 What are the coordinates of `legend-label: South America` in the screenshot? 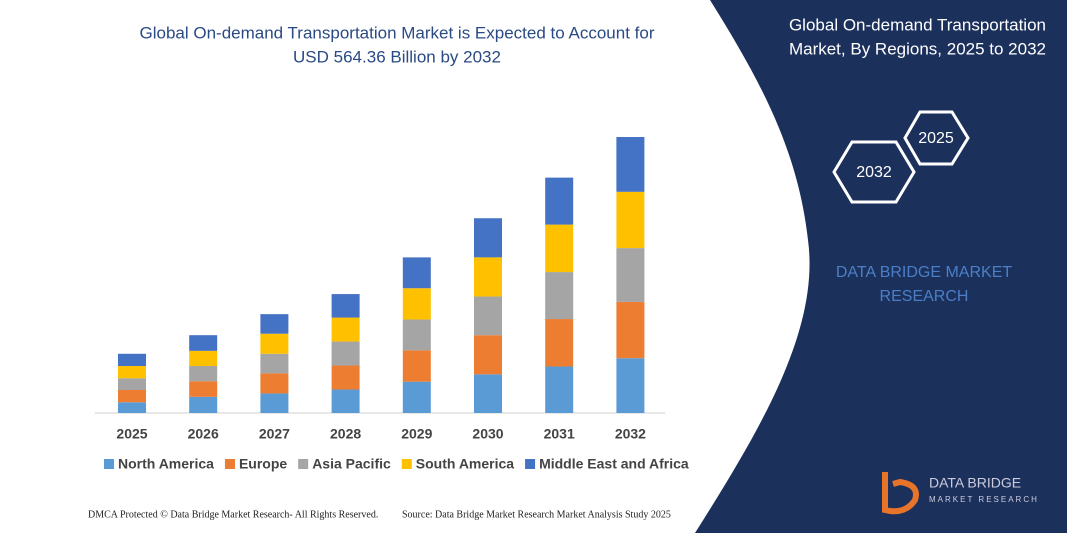 It's located at (465, 464).